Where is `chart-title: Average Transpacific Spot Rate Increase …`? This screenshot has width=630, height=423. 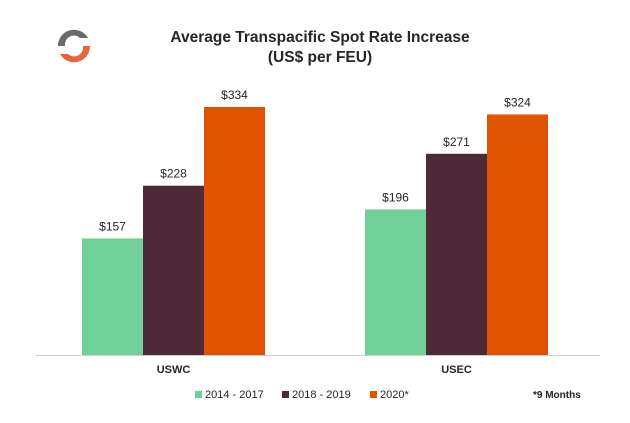 chart-title: Average Transpacific Spot Rate Increase … is located at coordinates (320, 48).